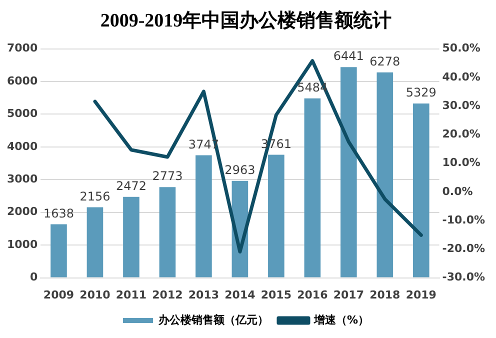 This screenshot has height=338, width=496. What do you see at coordinates (312, 295) in the screenshot?
I see `x-tick-label: 2016` at bounding box center [312, 295].